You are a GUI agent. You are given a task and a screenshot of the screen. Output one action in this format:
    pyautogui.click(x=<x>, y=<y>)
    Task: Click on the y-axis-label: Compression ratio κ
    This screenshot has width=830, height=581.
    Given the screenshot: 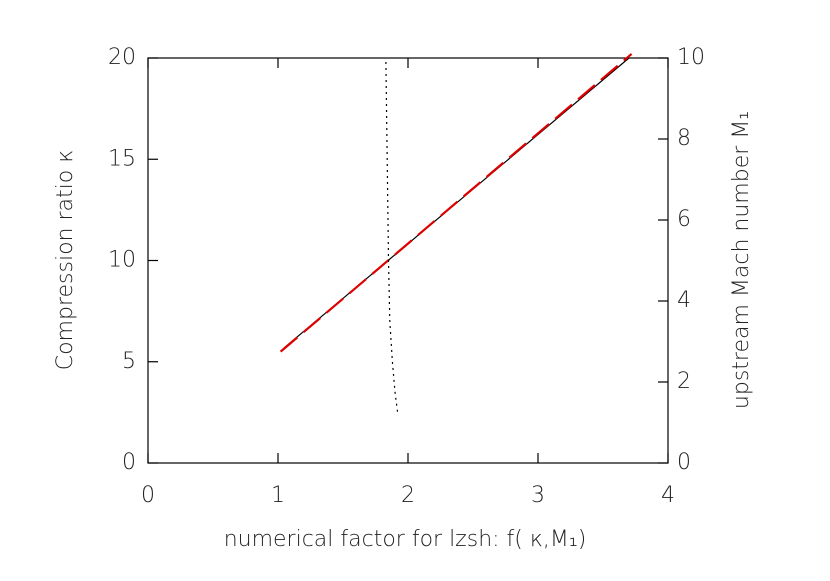 What is the action you would take?
    pyautogui.click(x=65, y=260)
    